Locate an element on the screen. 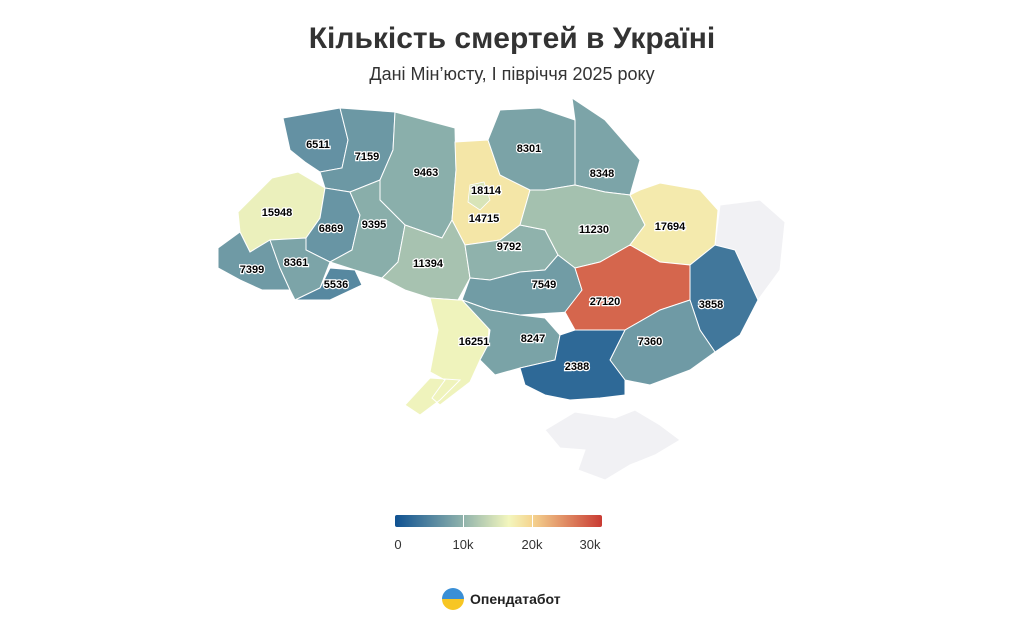 The image size is (1024, 627). region-value-label: 7360 is located at coordinates (650, 342).